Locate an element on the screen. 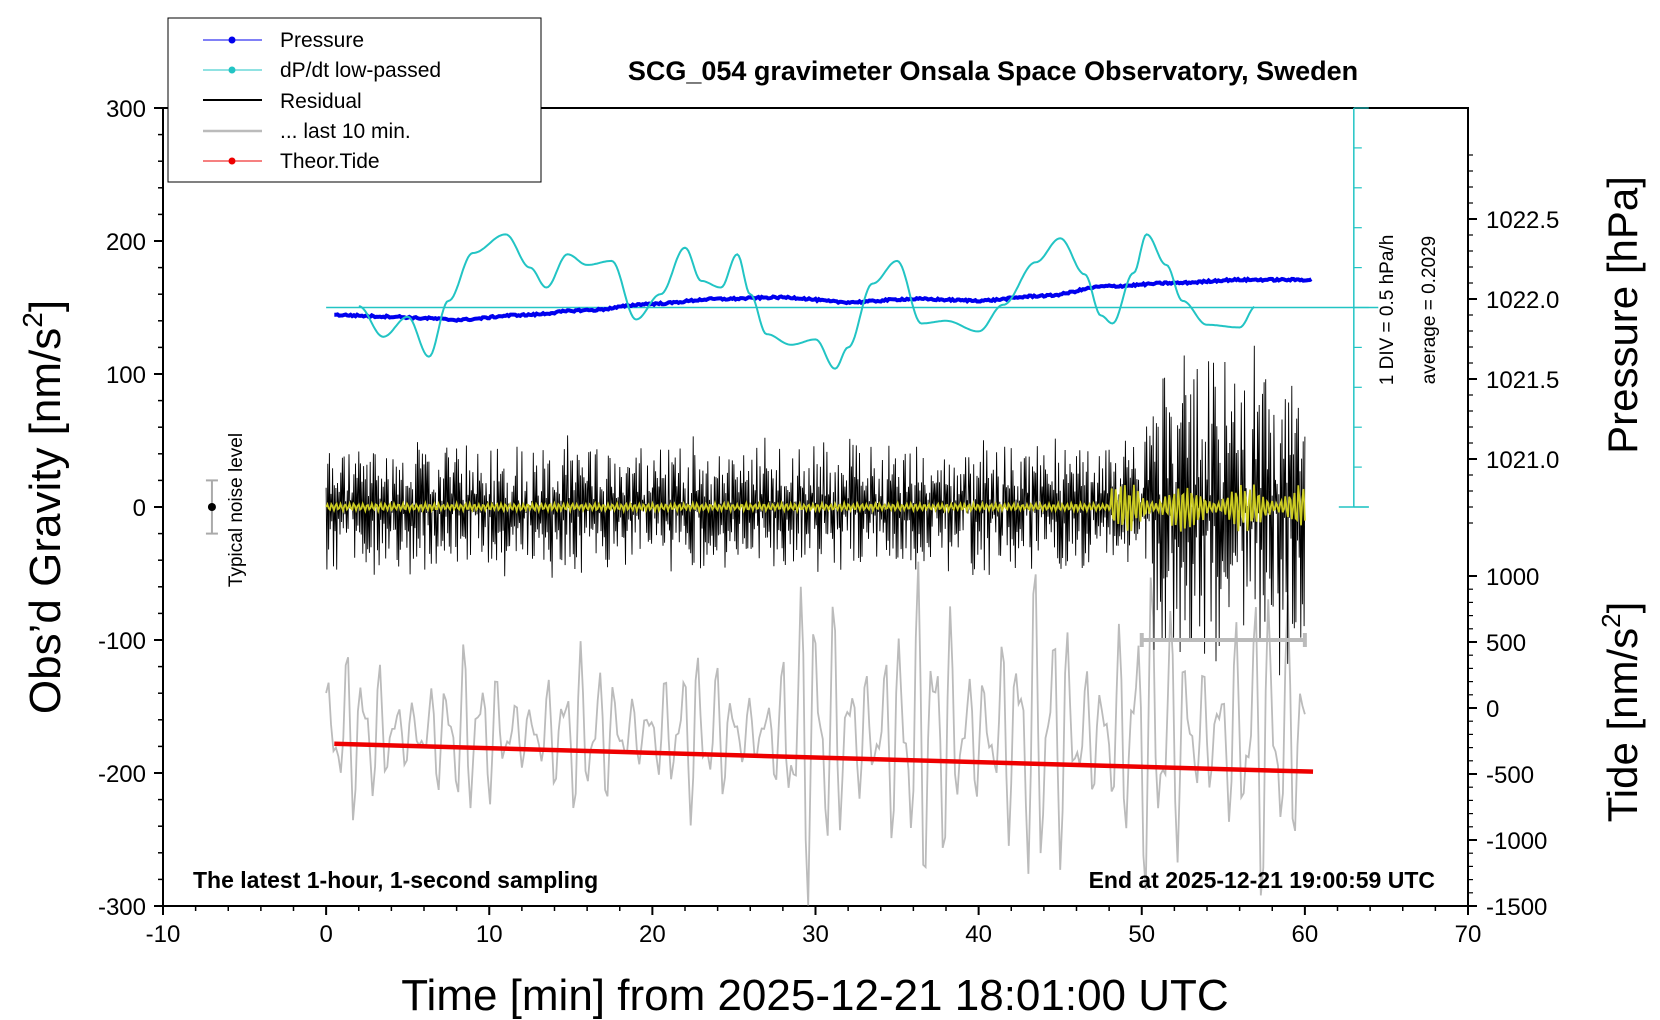 The image size is (1660, 1020). series-theor-tide-line is located at coordinates (824, 757).